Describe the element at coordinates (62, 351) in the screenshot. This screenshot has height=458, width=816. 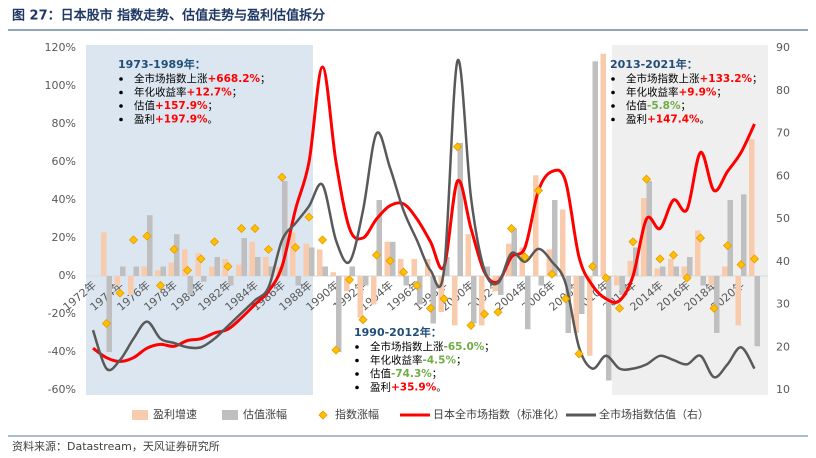
I see `y-tick-label: -40%` at that location.